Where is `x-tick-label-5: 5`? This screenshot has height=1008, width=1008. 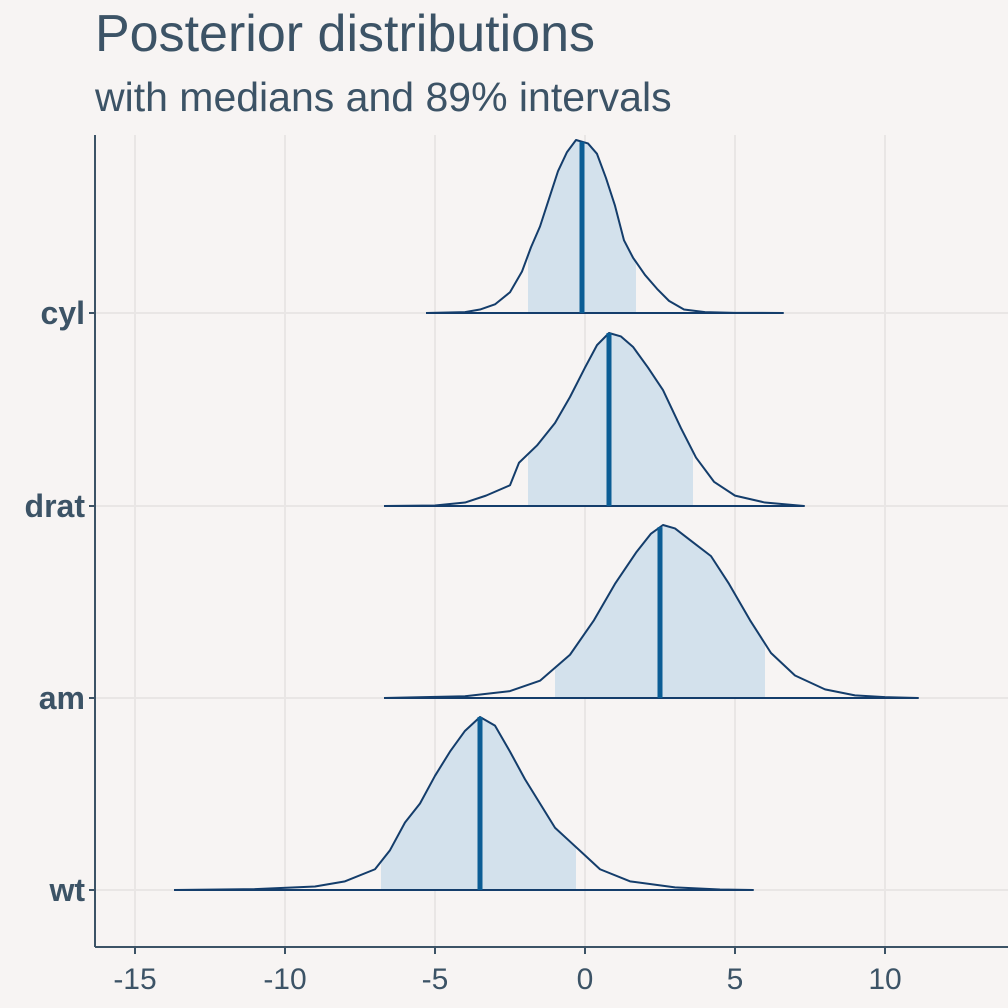
x-tick-label-5: 5 is located at coordinates (735, 979).